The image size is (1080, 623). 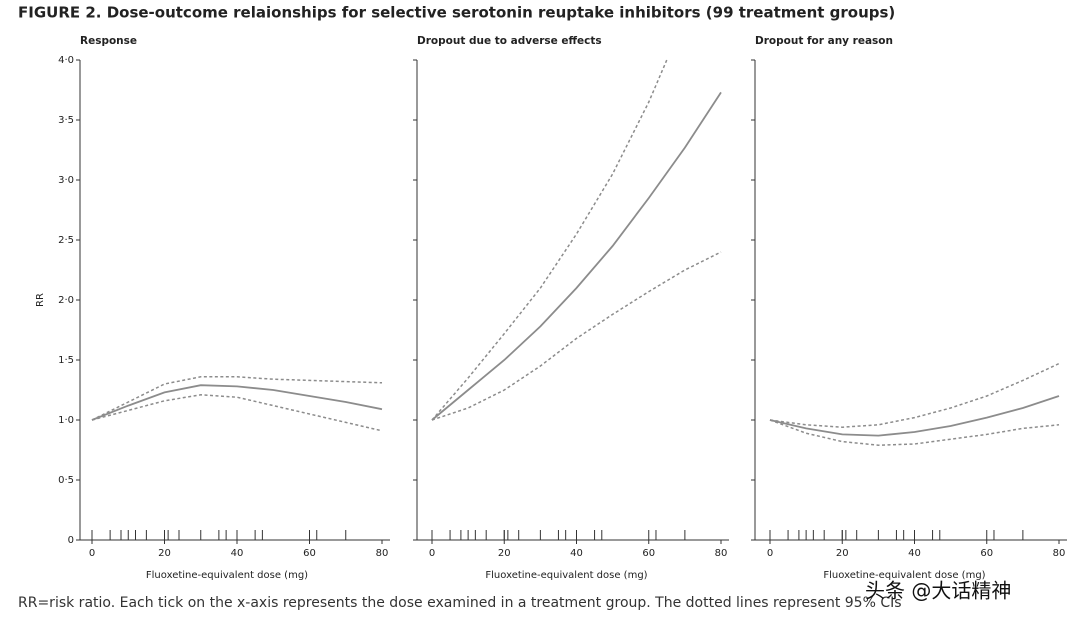 I want to click on y-tick-label: 0, so click(x=71, y=540).